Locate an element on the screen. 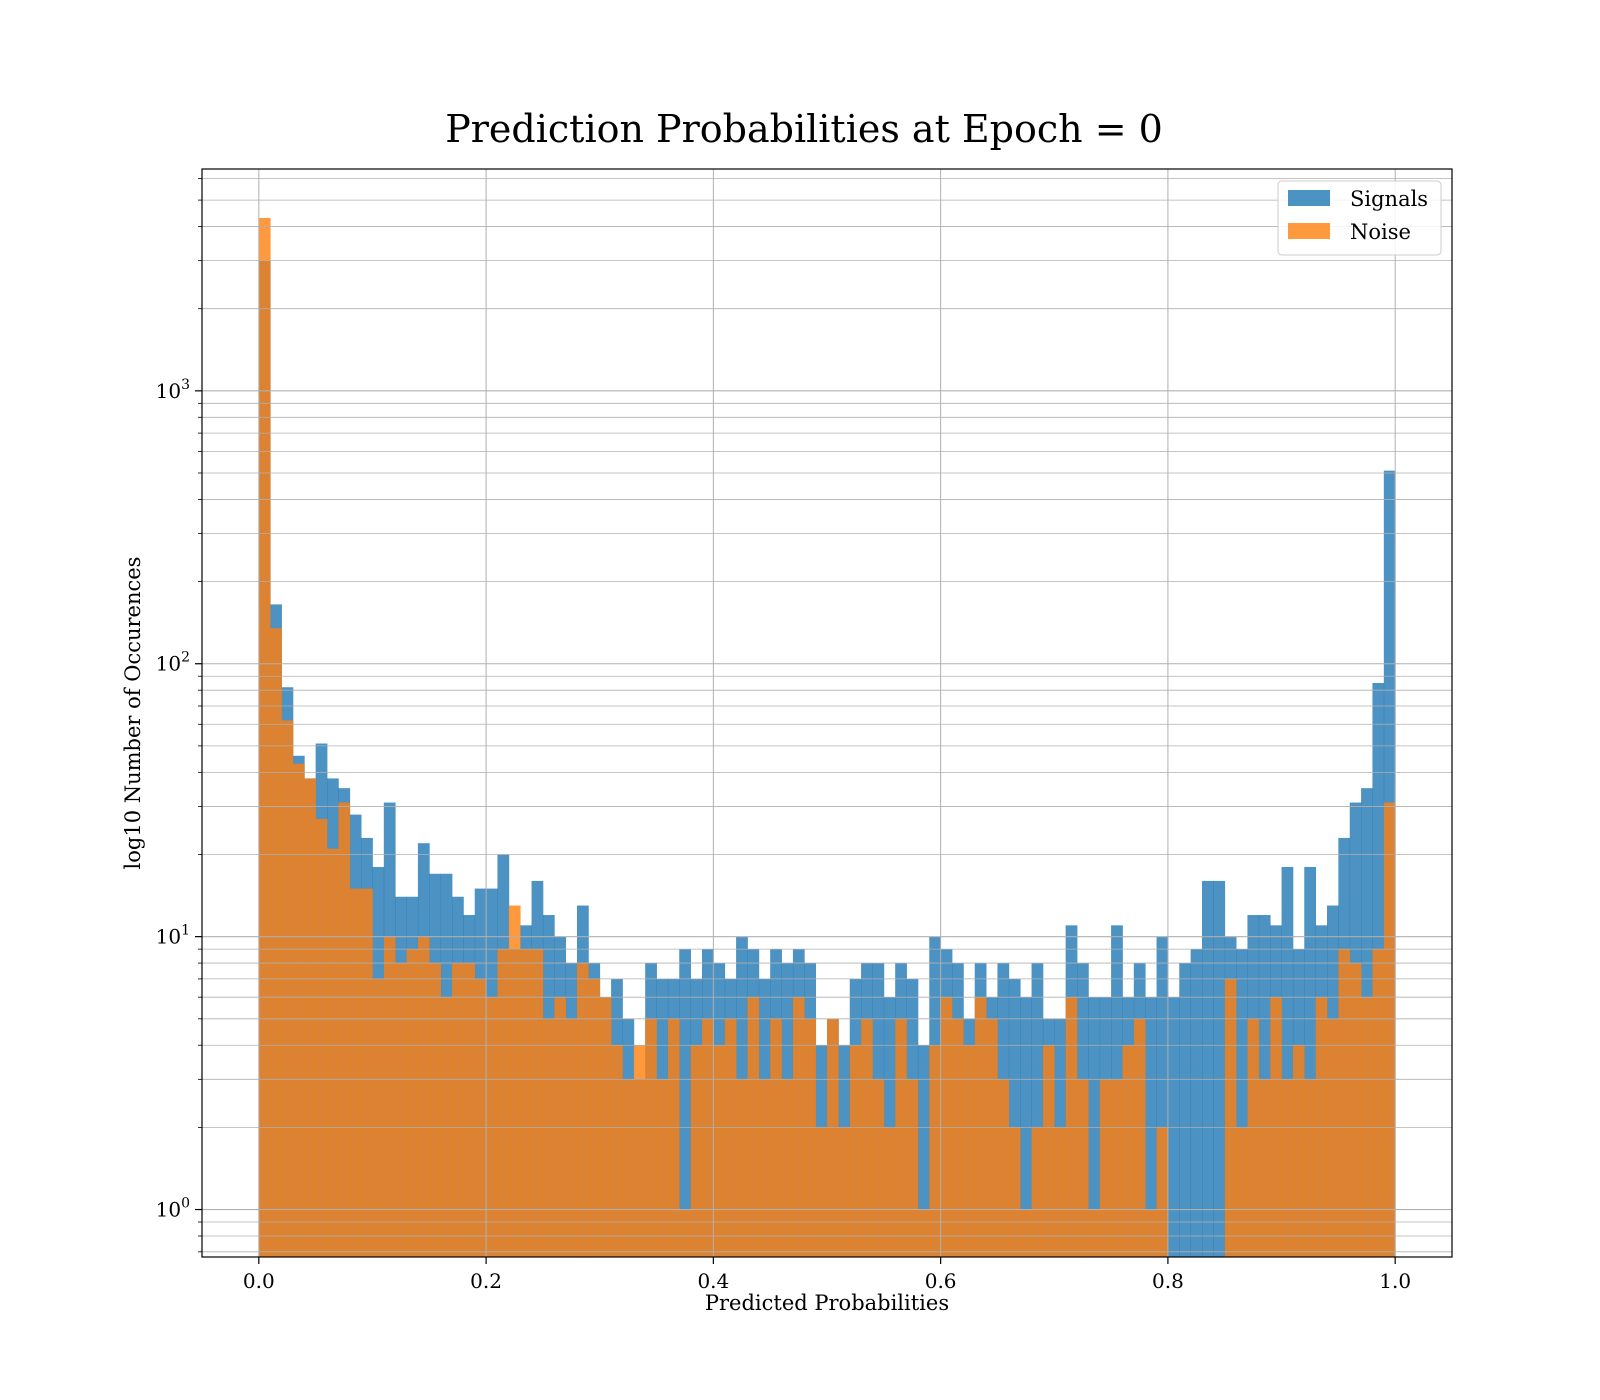 This screenshot has height=1400, width=1600. x-tick-label: 0.8 is located at coordinates (1168, 1281).